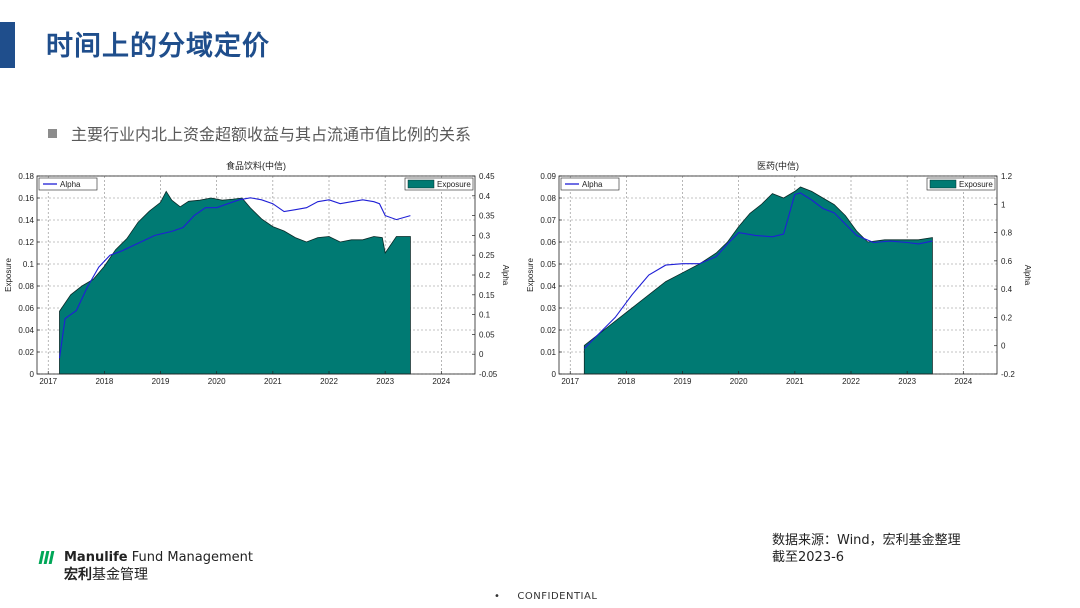 Image resolution: width=1080 pixels, height=608 pixels. Describe the element at coordinates (52, 133) in the screenshot. I see `bullet-square-icon` at that location.